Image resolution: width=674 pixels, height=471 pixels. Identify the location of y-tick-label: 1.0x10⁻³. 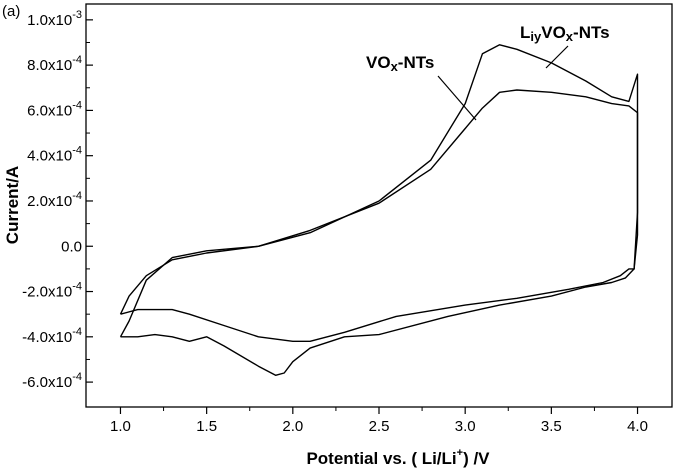
(54, 19).